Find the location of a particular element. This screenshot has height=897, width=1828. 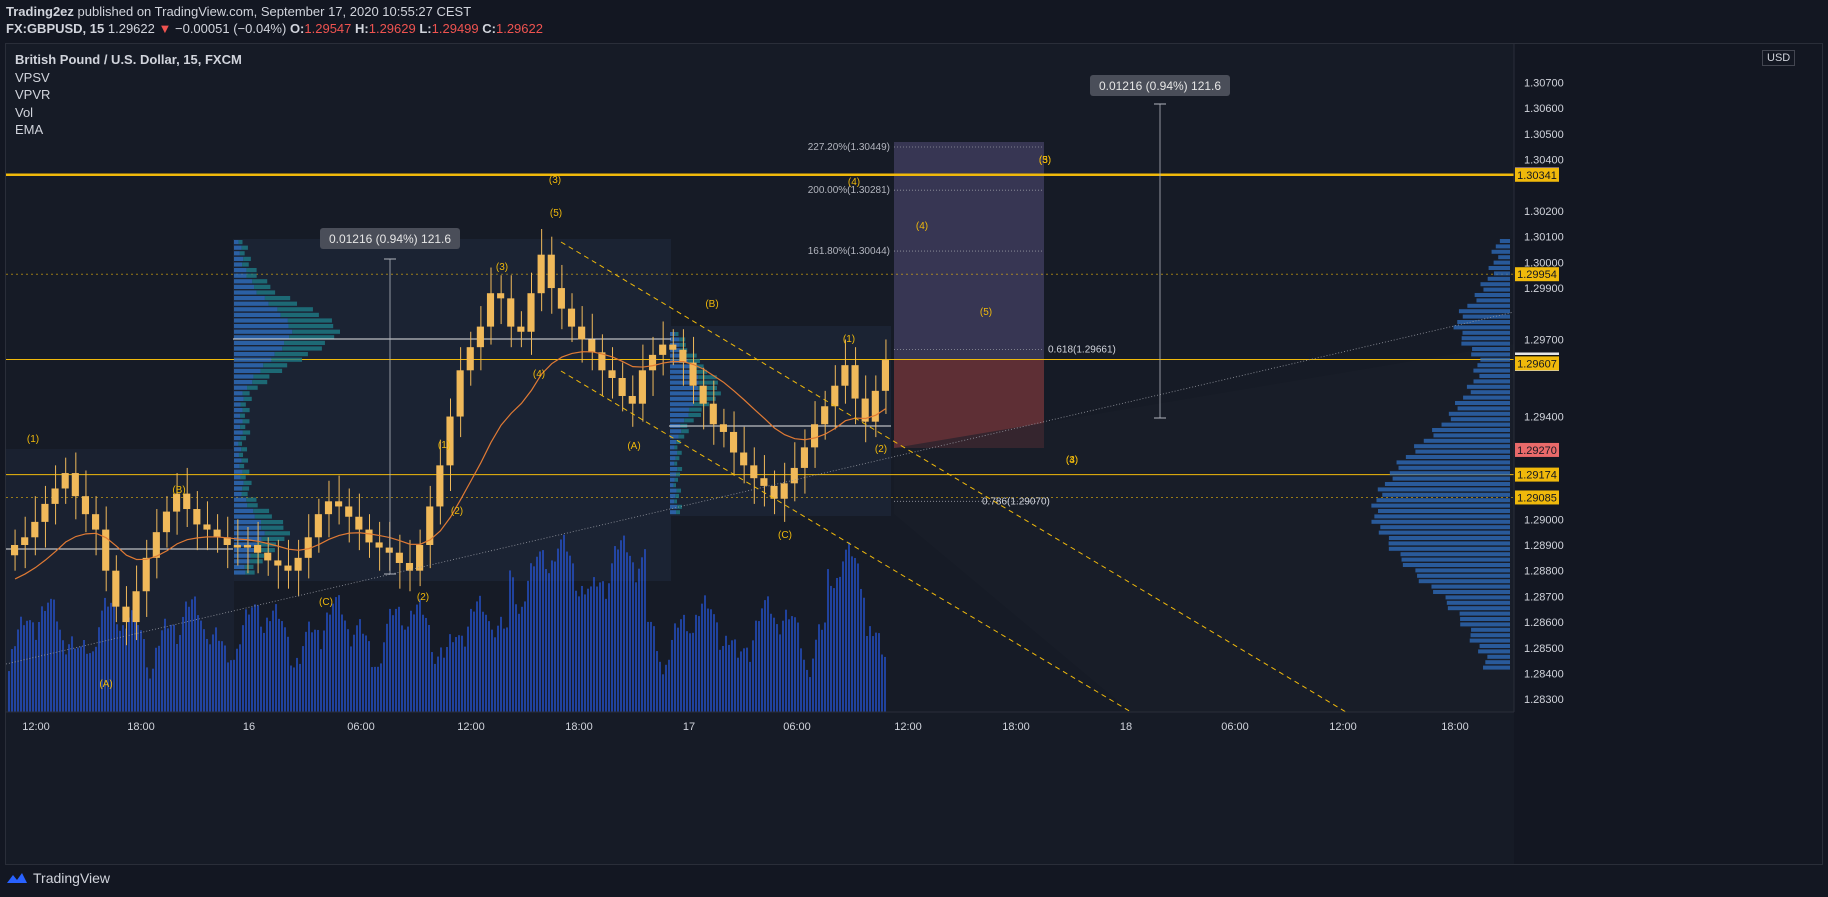

last-price: 1.29622 is located at coordinates (131, 28).